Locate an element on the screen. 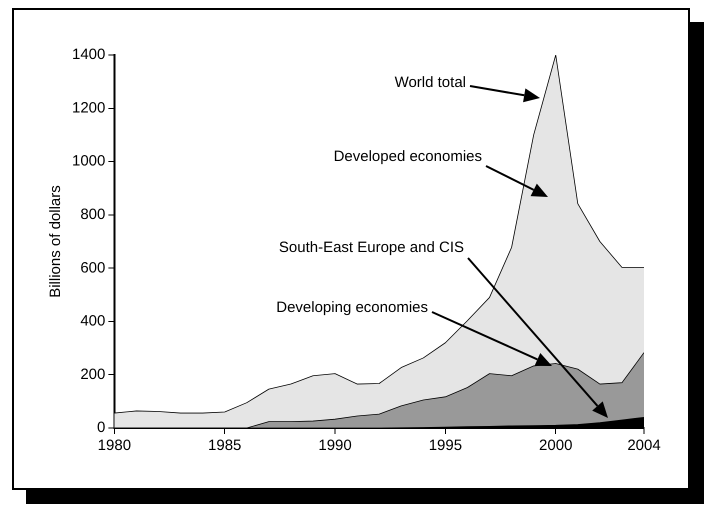 The image size is (715, 512). x-tick-label: 1980 is located at coordinates (115, 445).